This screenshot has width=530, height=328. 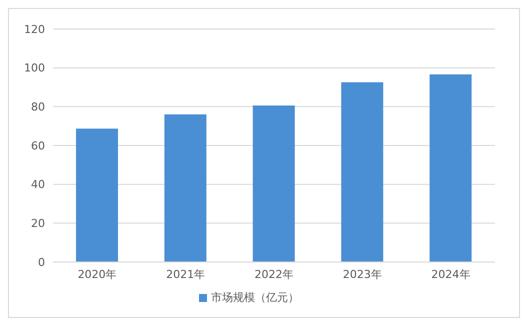 What do you see at coordinates (186, 274) in the screenshot?
I see `x-tick-label: 2021年` at bounding box center [186, 274].